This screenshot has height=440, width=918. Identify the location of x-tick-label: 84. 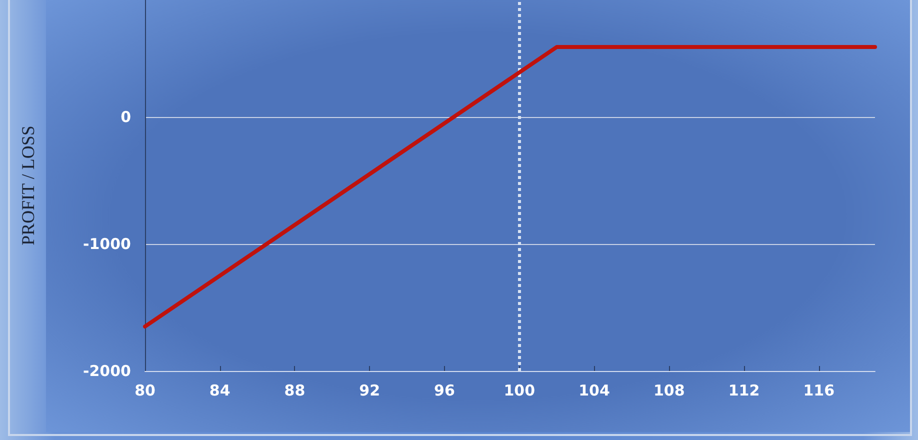
(219, 391).